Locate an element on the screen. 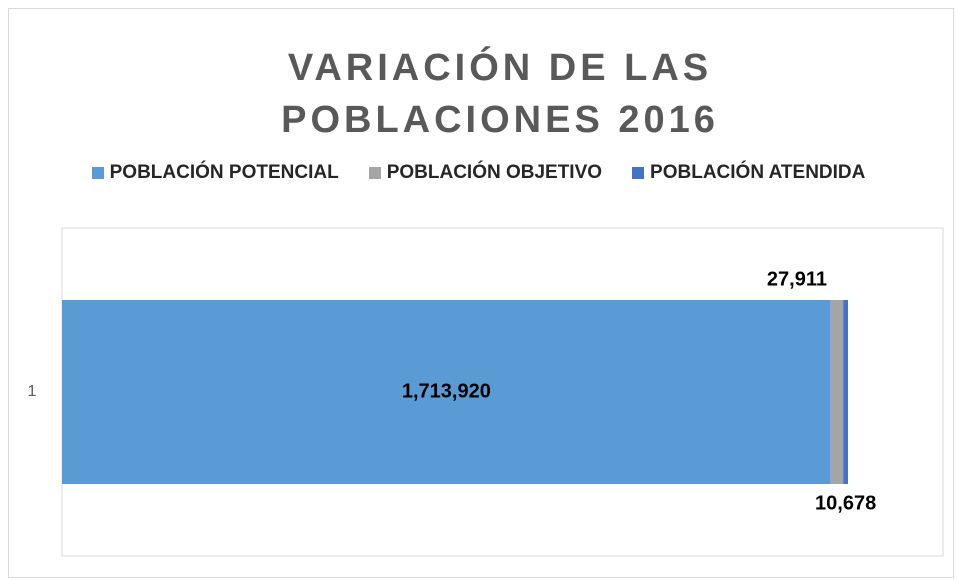 This screenshot has height=581, width=957. chart-title: VARIACIÓN DE LAS POBLACIONES 2016 is located at coordinates (500, 94).